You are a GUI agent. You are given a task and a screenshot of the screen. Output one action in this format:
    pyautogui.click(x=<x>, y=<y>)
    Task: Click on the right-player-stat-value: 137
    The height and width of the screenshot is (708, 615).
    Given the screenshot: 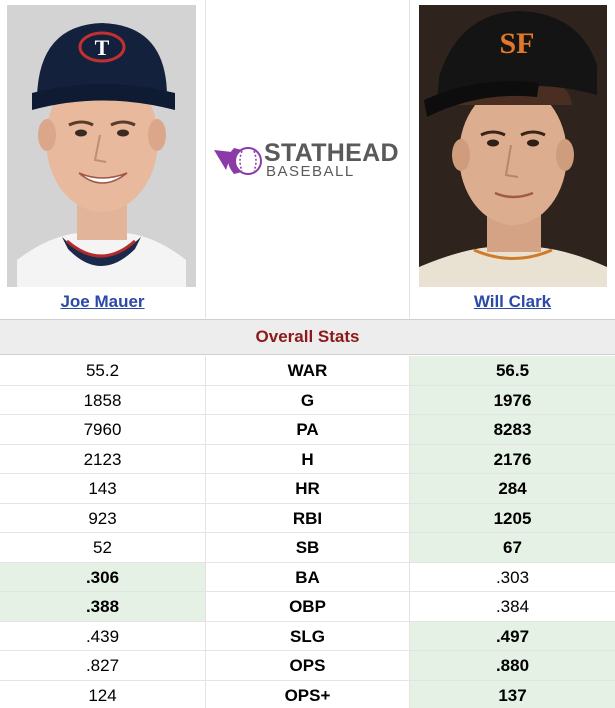 What is the action you would take?
    pyautogui.click(x=512, y=694)
    